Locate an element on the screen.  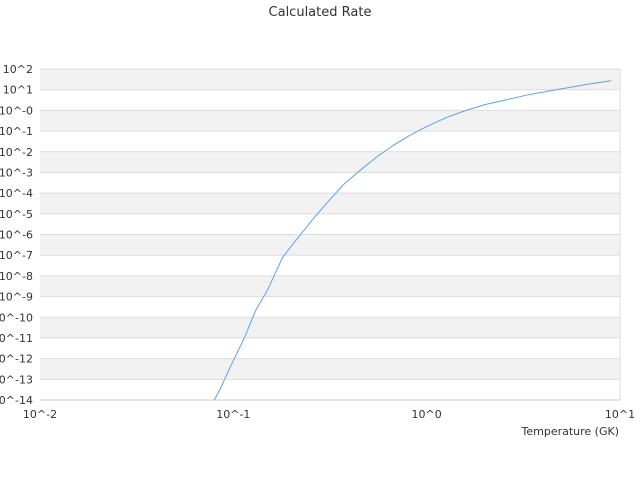
x-tick-labels: 10^-2 10^-1 10^0 10^1 is located at coordinates (329, 414).